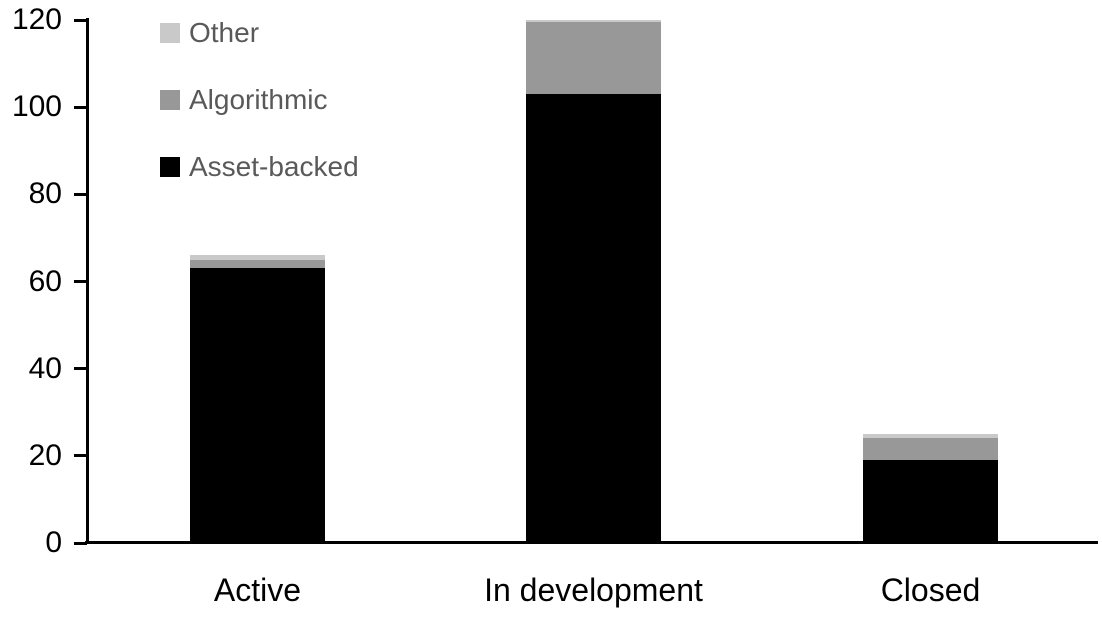  What do you see at coordinates (224, 32) in the screenshot?
I see `legend-label-other: Other` at bounding box center [224, 32].